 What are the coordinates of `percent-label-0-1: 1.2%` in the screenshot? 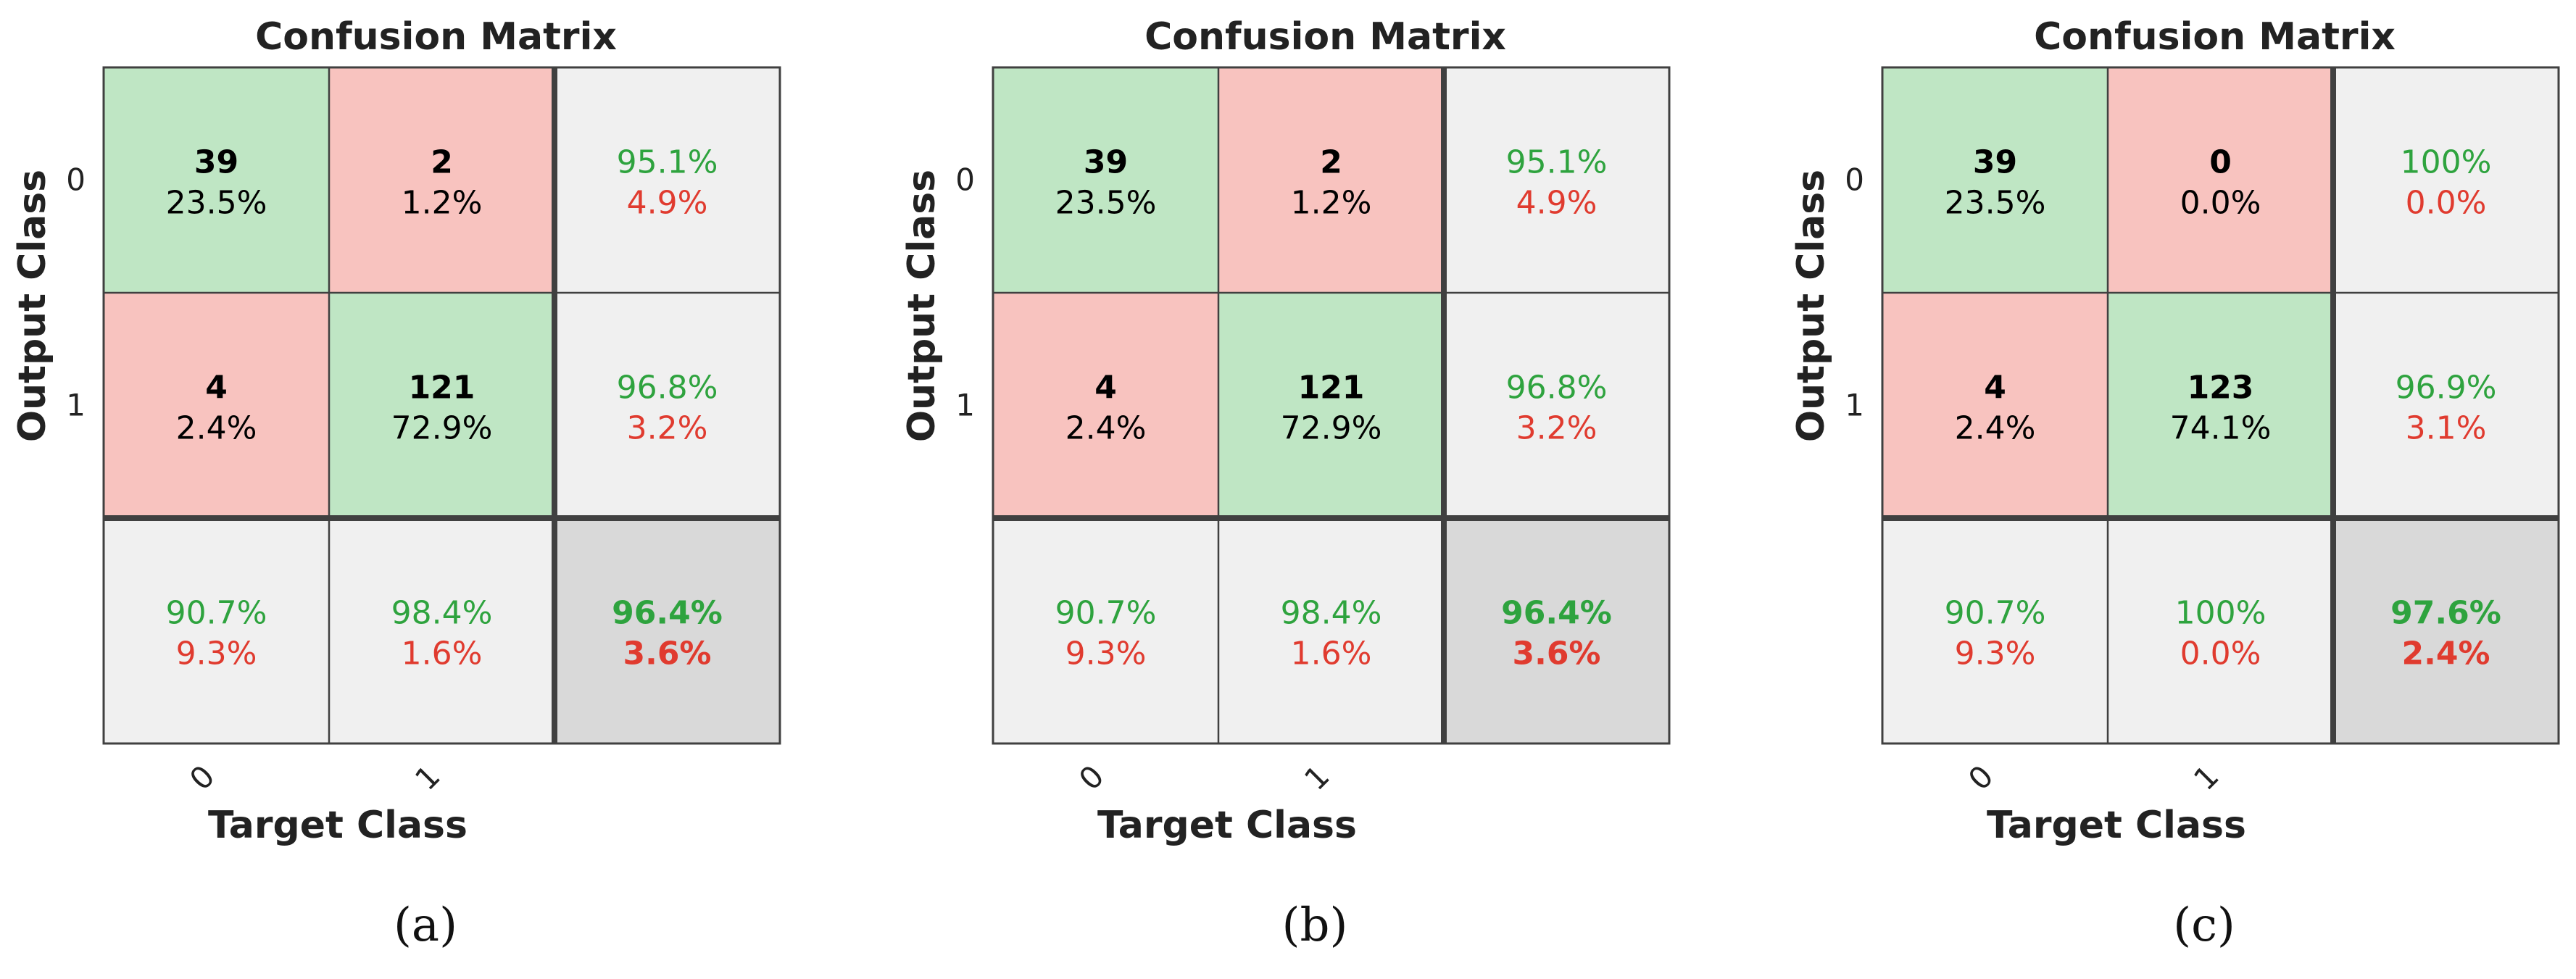 It's located at (1331, 203).